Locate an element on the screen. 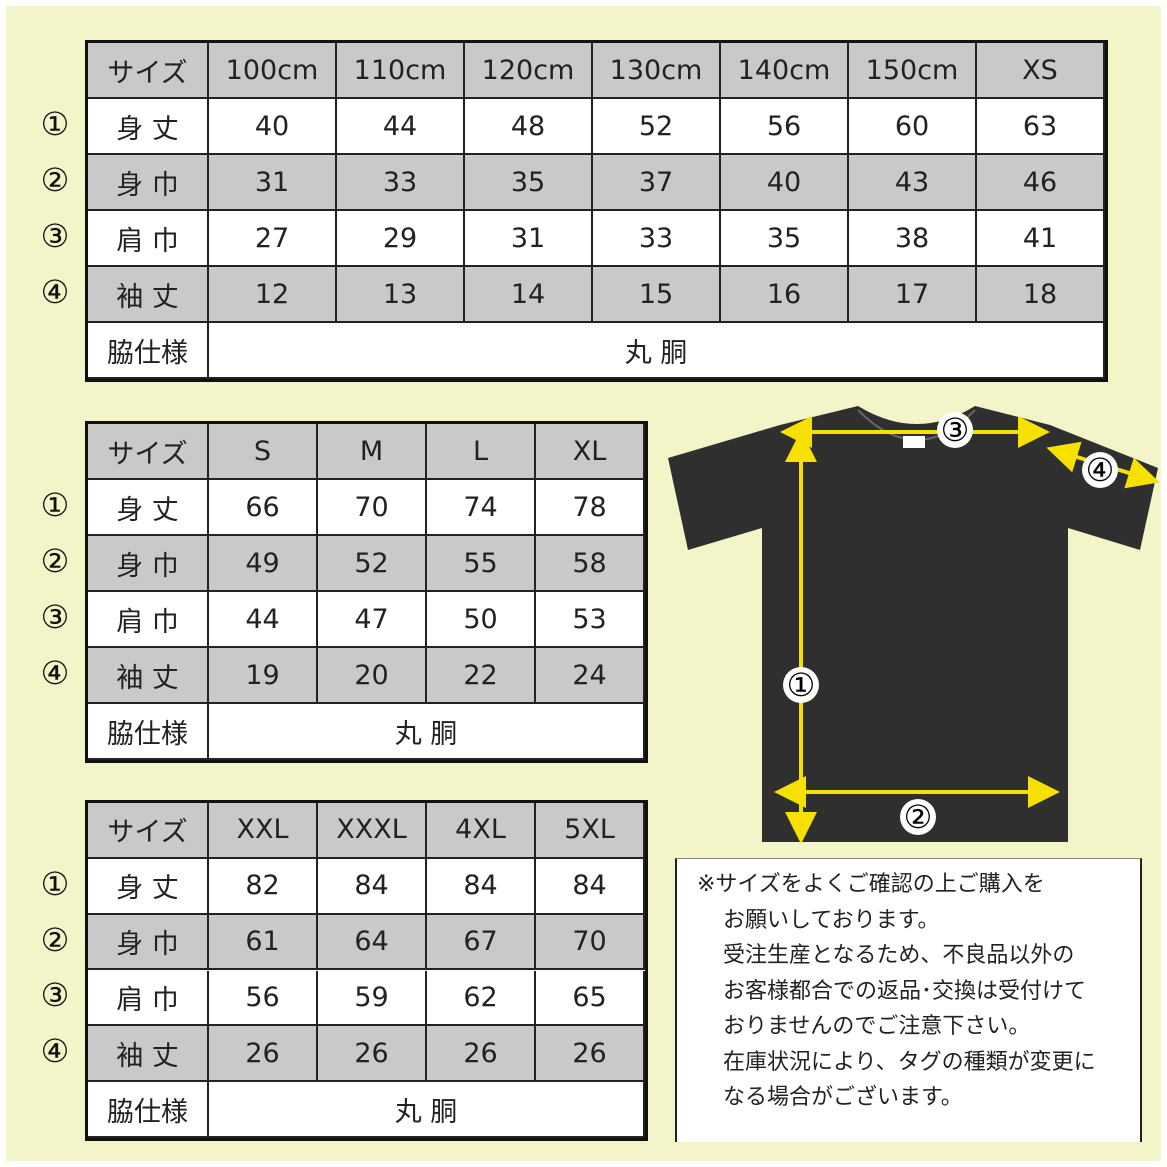 Image resolution: width=1167 pixels, height=1167 pixels. header-cell: 150cm is located at coordinates (913, 71).